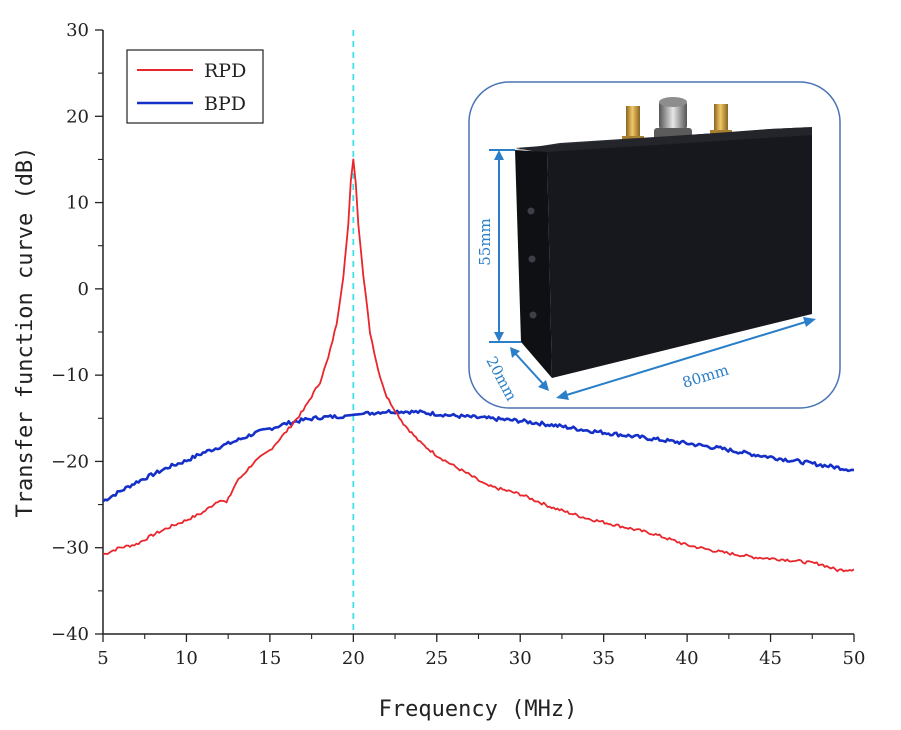  Describe the element at coordinates (721, 119) in the screenshot. I see `sma-connector-right` at that location.